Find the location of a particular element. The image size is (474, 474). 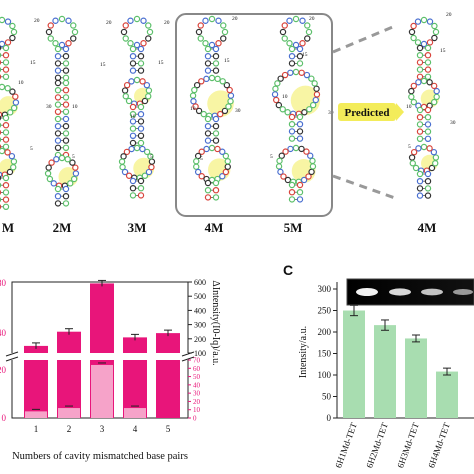

category-label-5: 5 is located at coordinates (168, 429).